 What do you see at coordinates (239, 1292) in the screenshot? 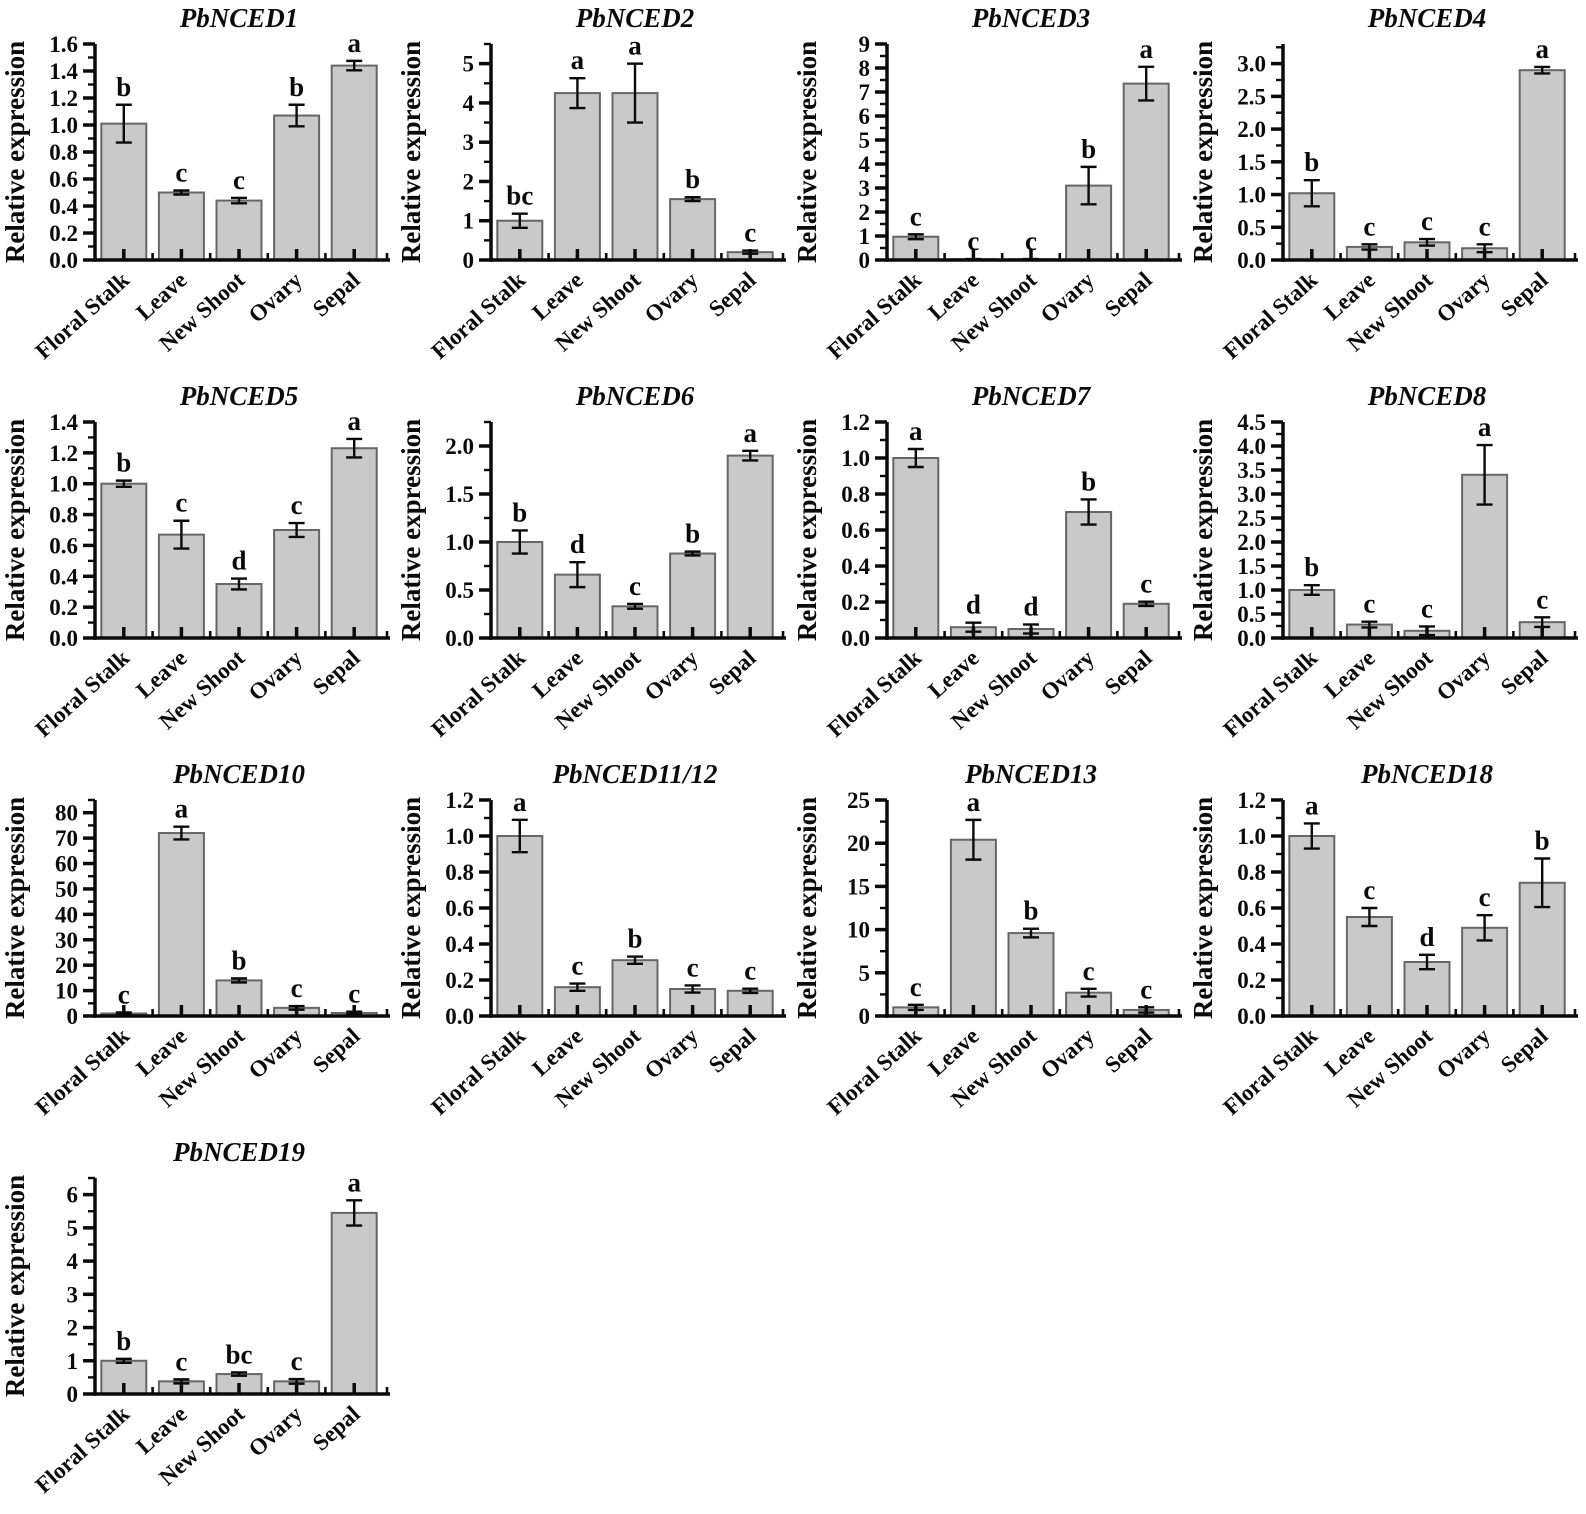
I see `error-bars-group` at bounding box center [239, 1292].